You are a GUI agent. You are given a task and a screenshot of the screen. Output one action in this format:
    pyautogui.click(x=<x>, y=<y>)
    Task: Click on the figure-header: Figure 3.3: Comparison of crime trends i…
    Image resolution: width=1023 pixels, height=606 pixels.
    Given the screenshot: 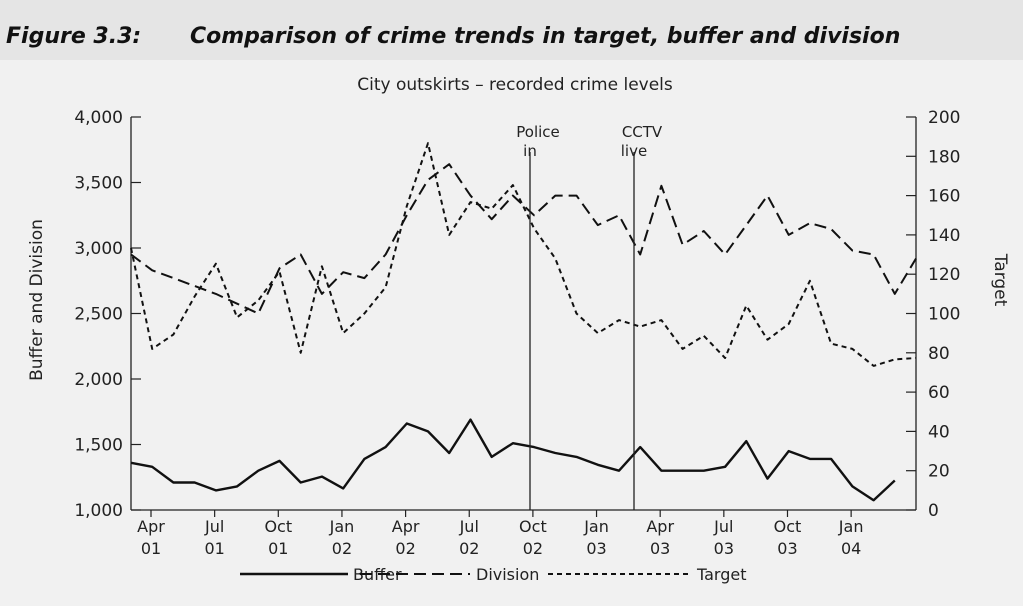 What is the action you would take?
    pyautogui.click(x=511, y=30)
    